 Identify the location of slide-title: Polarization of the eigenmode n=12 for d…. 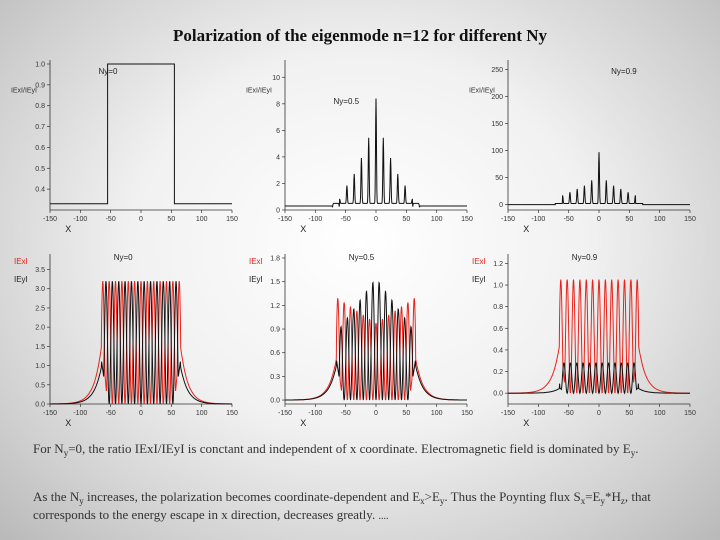
(360, 35).